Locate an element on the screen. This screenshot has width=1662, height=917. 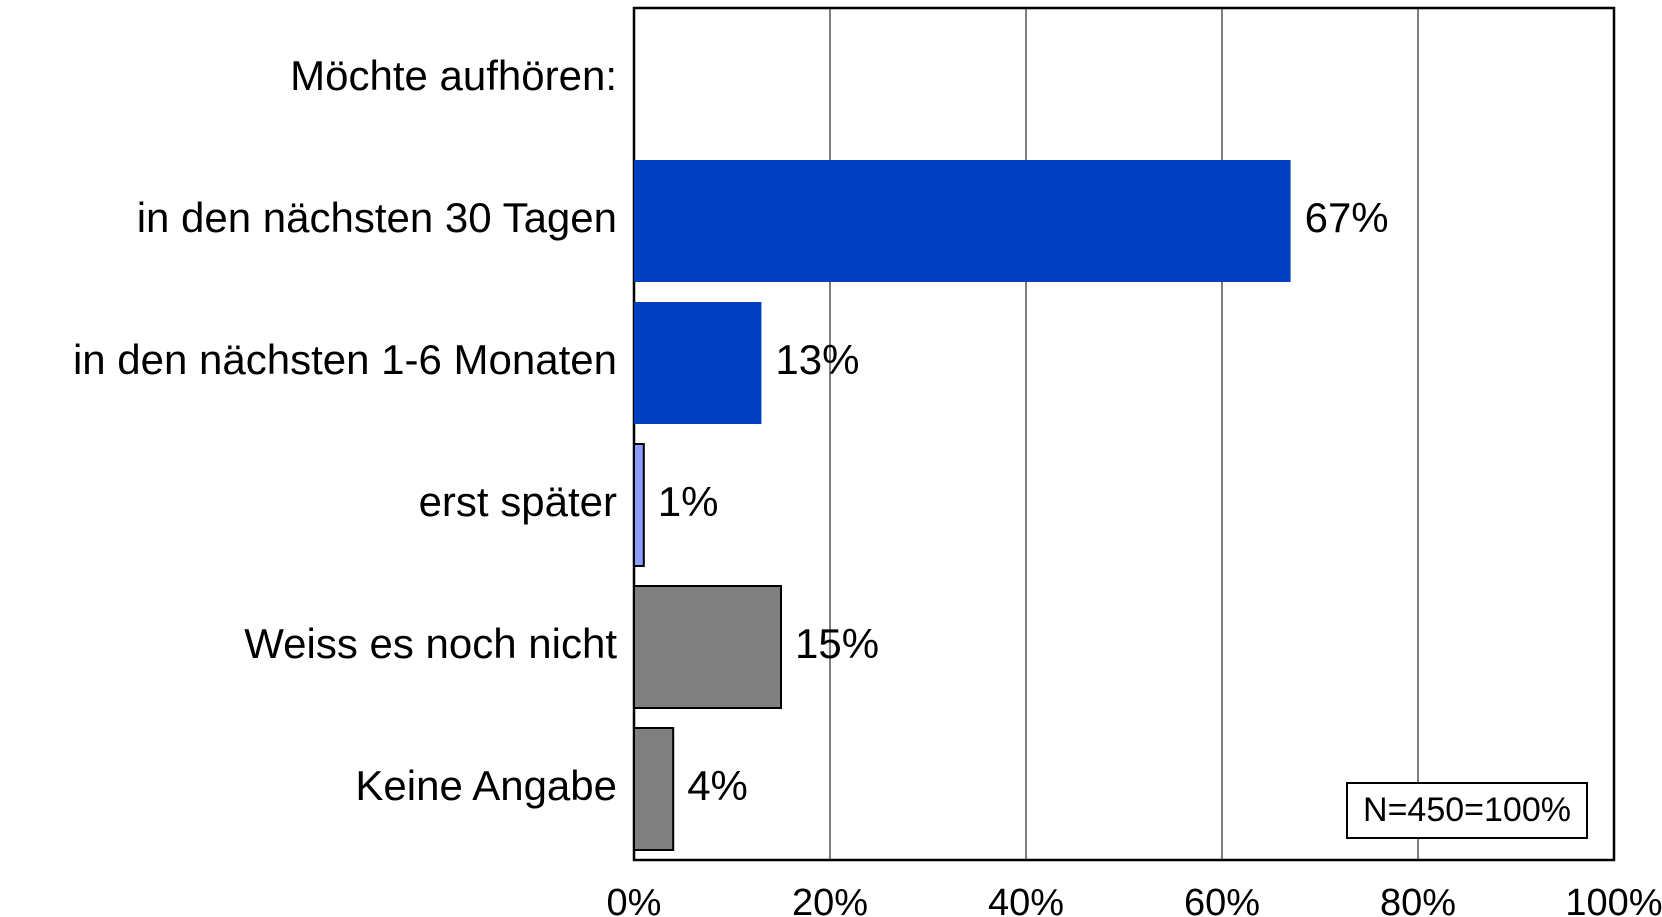
y-tick-label: Möchte aufhören: is located at coordinates (453, 75).